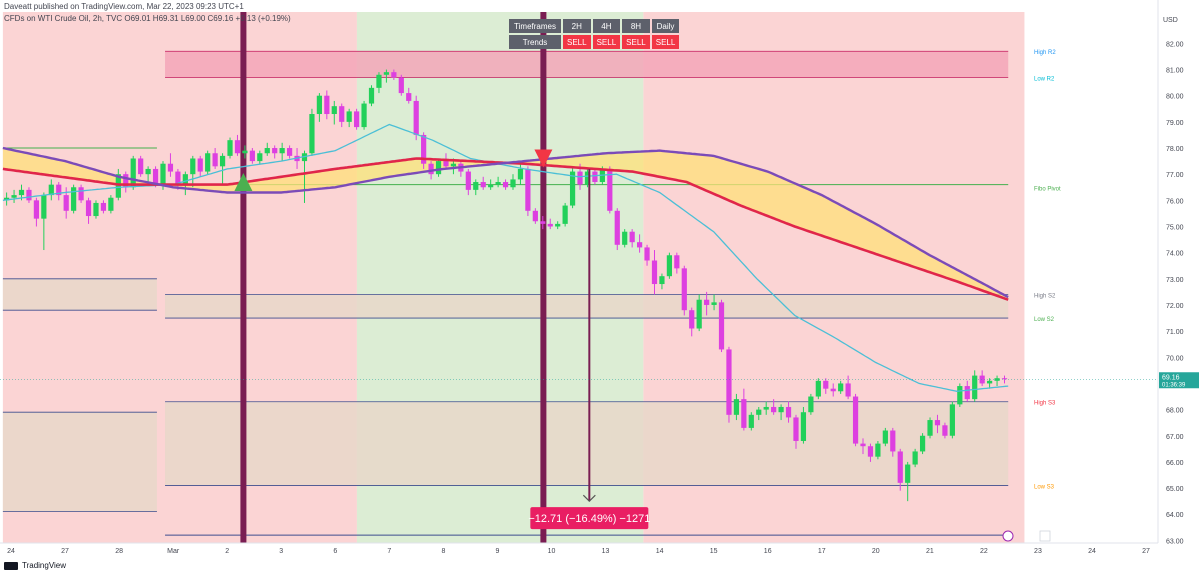 This screenshot has height=575, width=1200. What do you see at coordinates (1045, 297) in the screenshot?
I see `level-label: High S2` at bounding box center [1045, 297].